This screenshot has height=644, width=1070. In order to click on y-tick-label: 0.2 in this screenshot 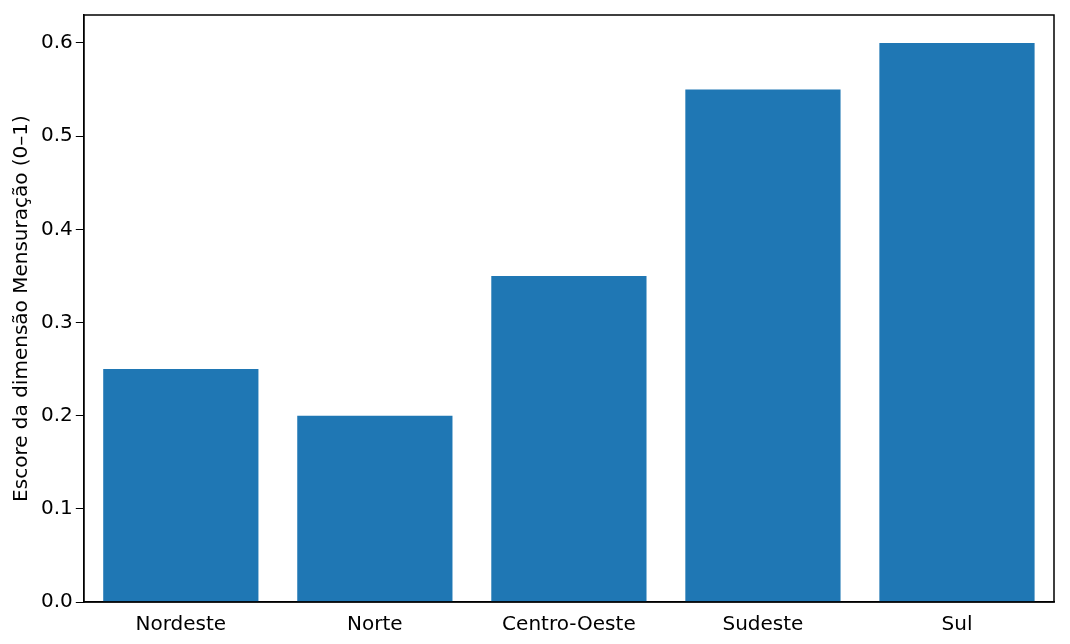, I will do `click(56, 413)`.